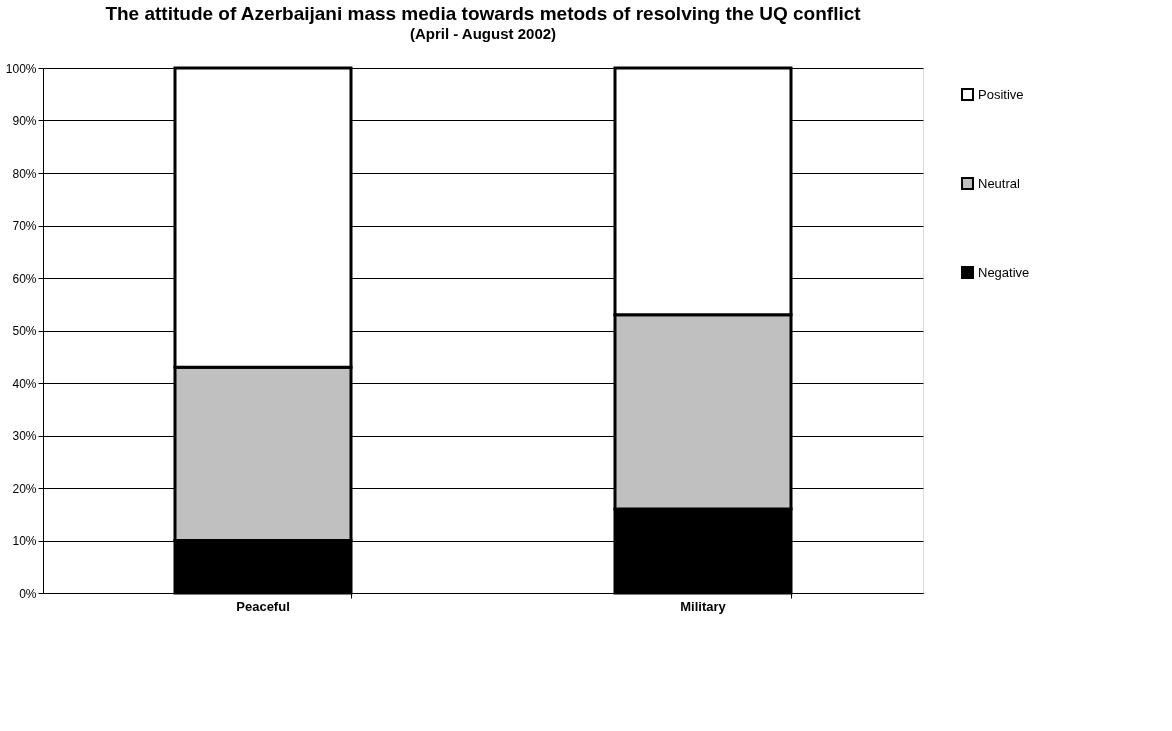 This screenshot has height=731, width=1172. I want to click on y-tick-label: 30%, so click(24, 436).